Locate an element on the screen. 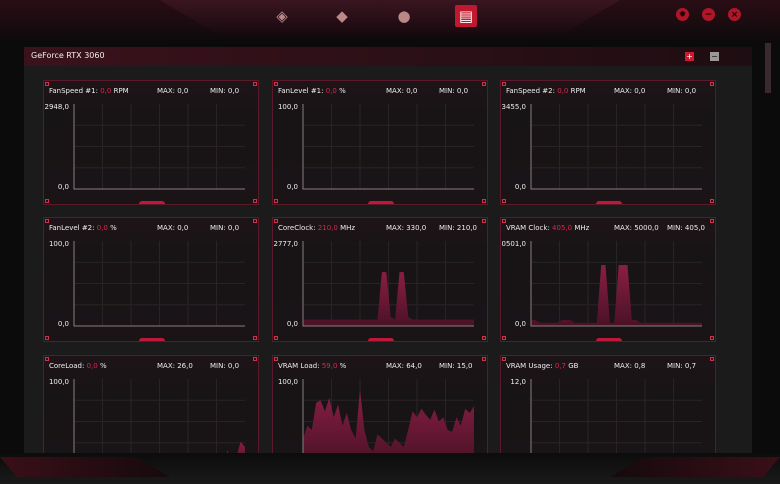 The width and height of the screenshot is (780, 484). y-axis-max: 2948,0 is located at coordinates (57, 107).